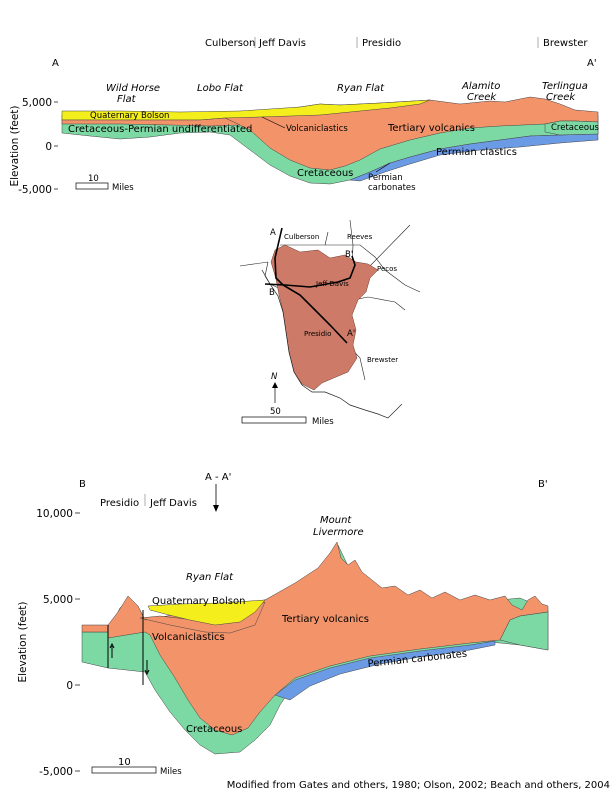 This screenshot has width=612, height=792. What do you see at coordinates (272, 293) in the screenshot?
I see `map-line-label-b: B` at bounding box center [272, 293].